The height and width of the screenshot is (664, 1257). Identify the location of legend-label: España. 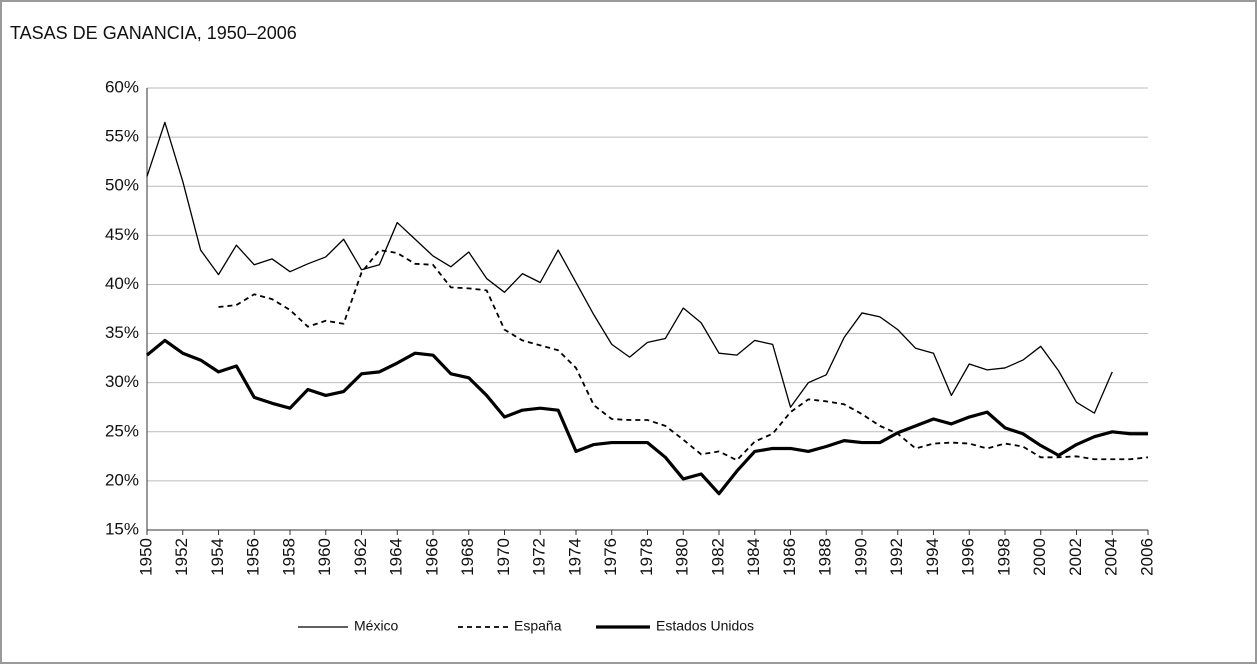
(538, 626).